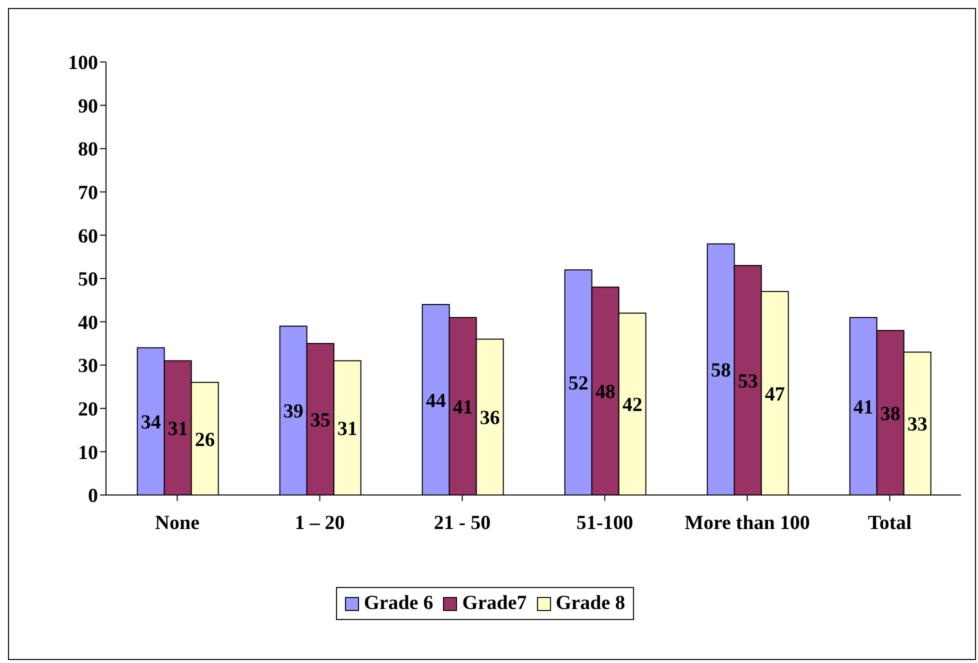 This screenshot has width=978, height=663. What do you see at coordinates (578, 383) in the screenshot?
I see `data-label: 52` at bounding box center [578, 383].